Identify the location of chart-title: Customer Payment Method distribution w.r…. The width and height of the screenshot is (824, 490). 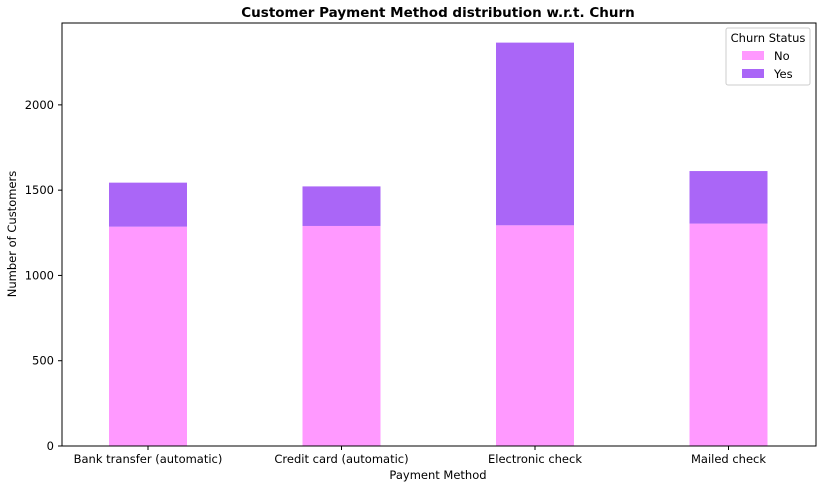
(437, 13).